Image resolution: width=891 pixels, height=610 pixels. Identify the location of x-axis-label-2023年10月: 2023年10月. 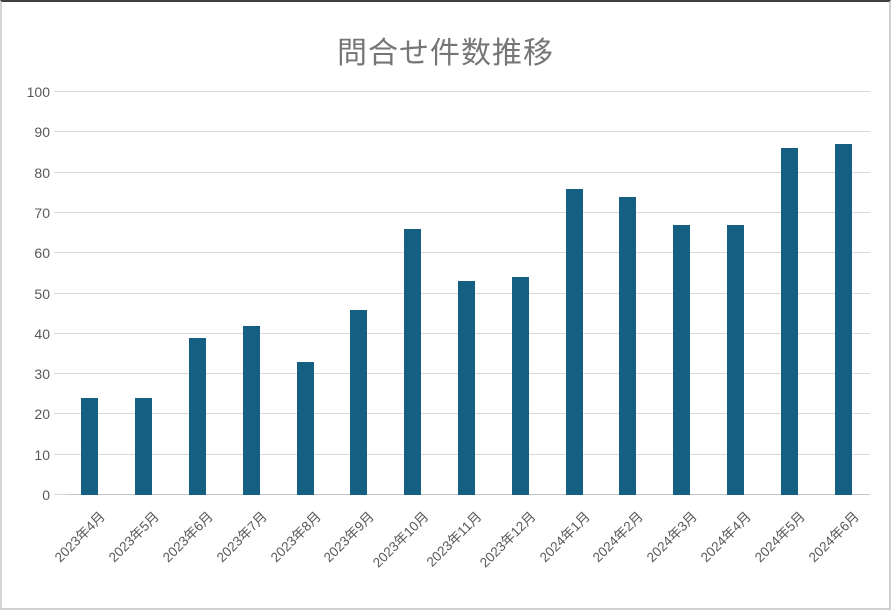
(400, 539).